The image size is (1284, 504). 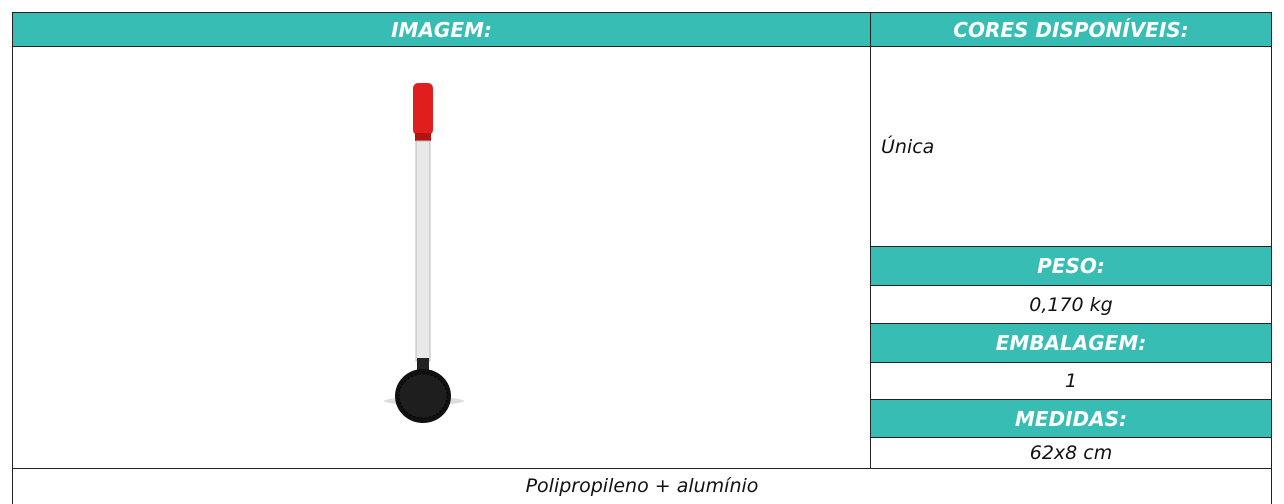 What do you see at coordinates (1071, 343) in the screenshot?
I see `spec-label: EMBALAGEM:` at bounding box center [1071, 343].